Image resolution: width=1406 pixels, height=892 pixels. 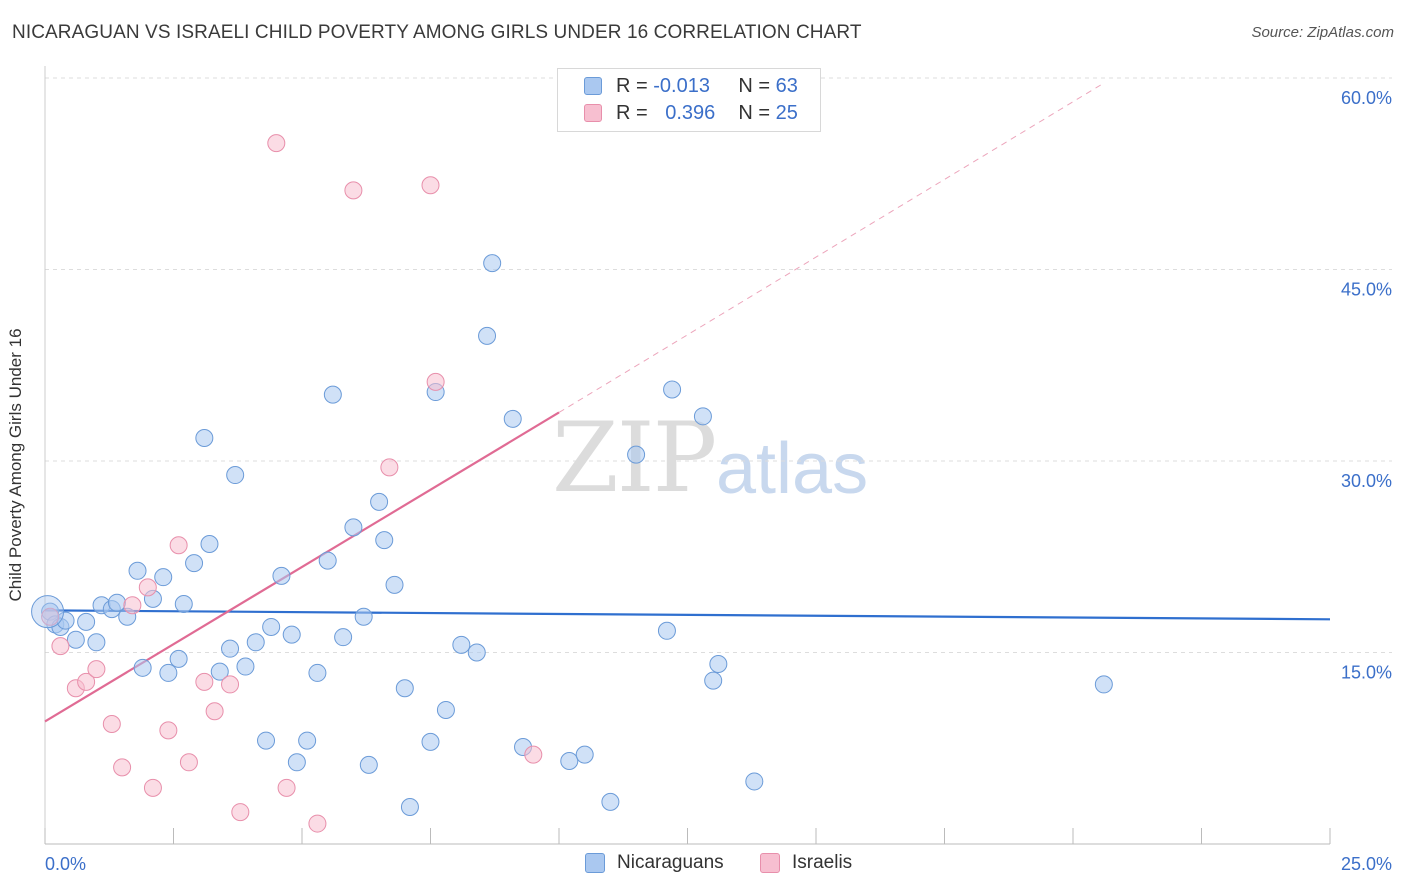 I want to click on legend-r-value: 0.396, so click(x=690, y=112).